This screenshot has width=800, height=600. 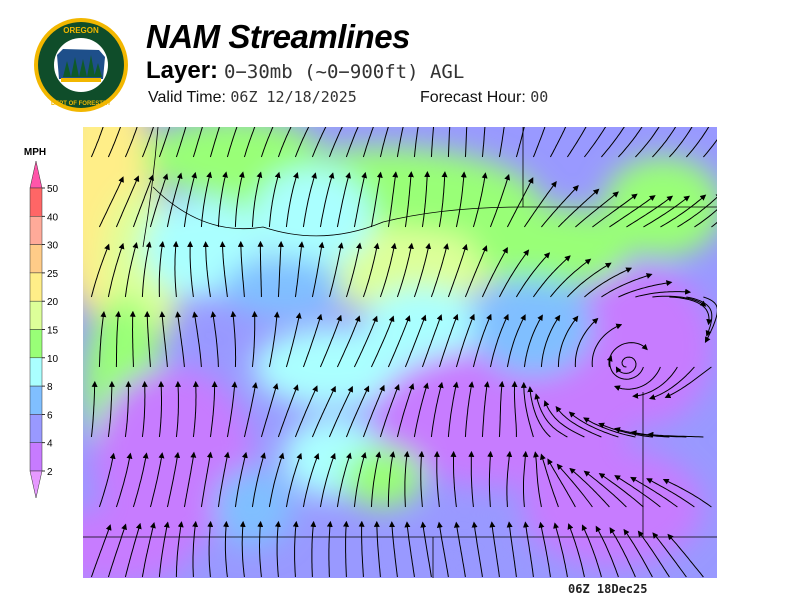 I want to click on legend-label: 2, so click(x=50, y=472).